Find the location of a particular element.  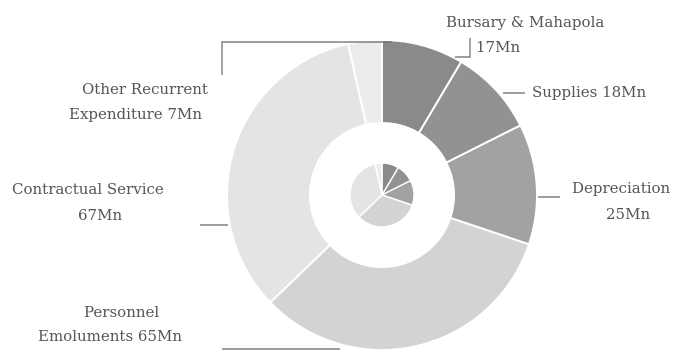

leader-line-bursary is located at coordinates (463, 48).